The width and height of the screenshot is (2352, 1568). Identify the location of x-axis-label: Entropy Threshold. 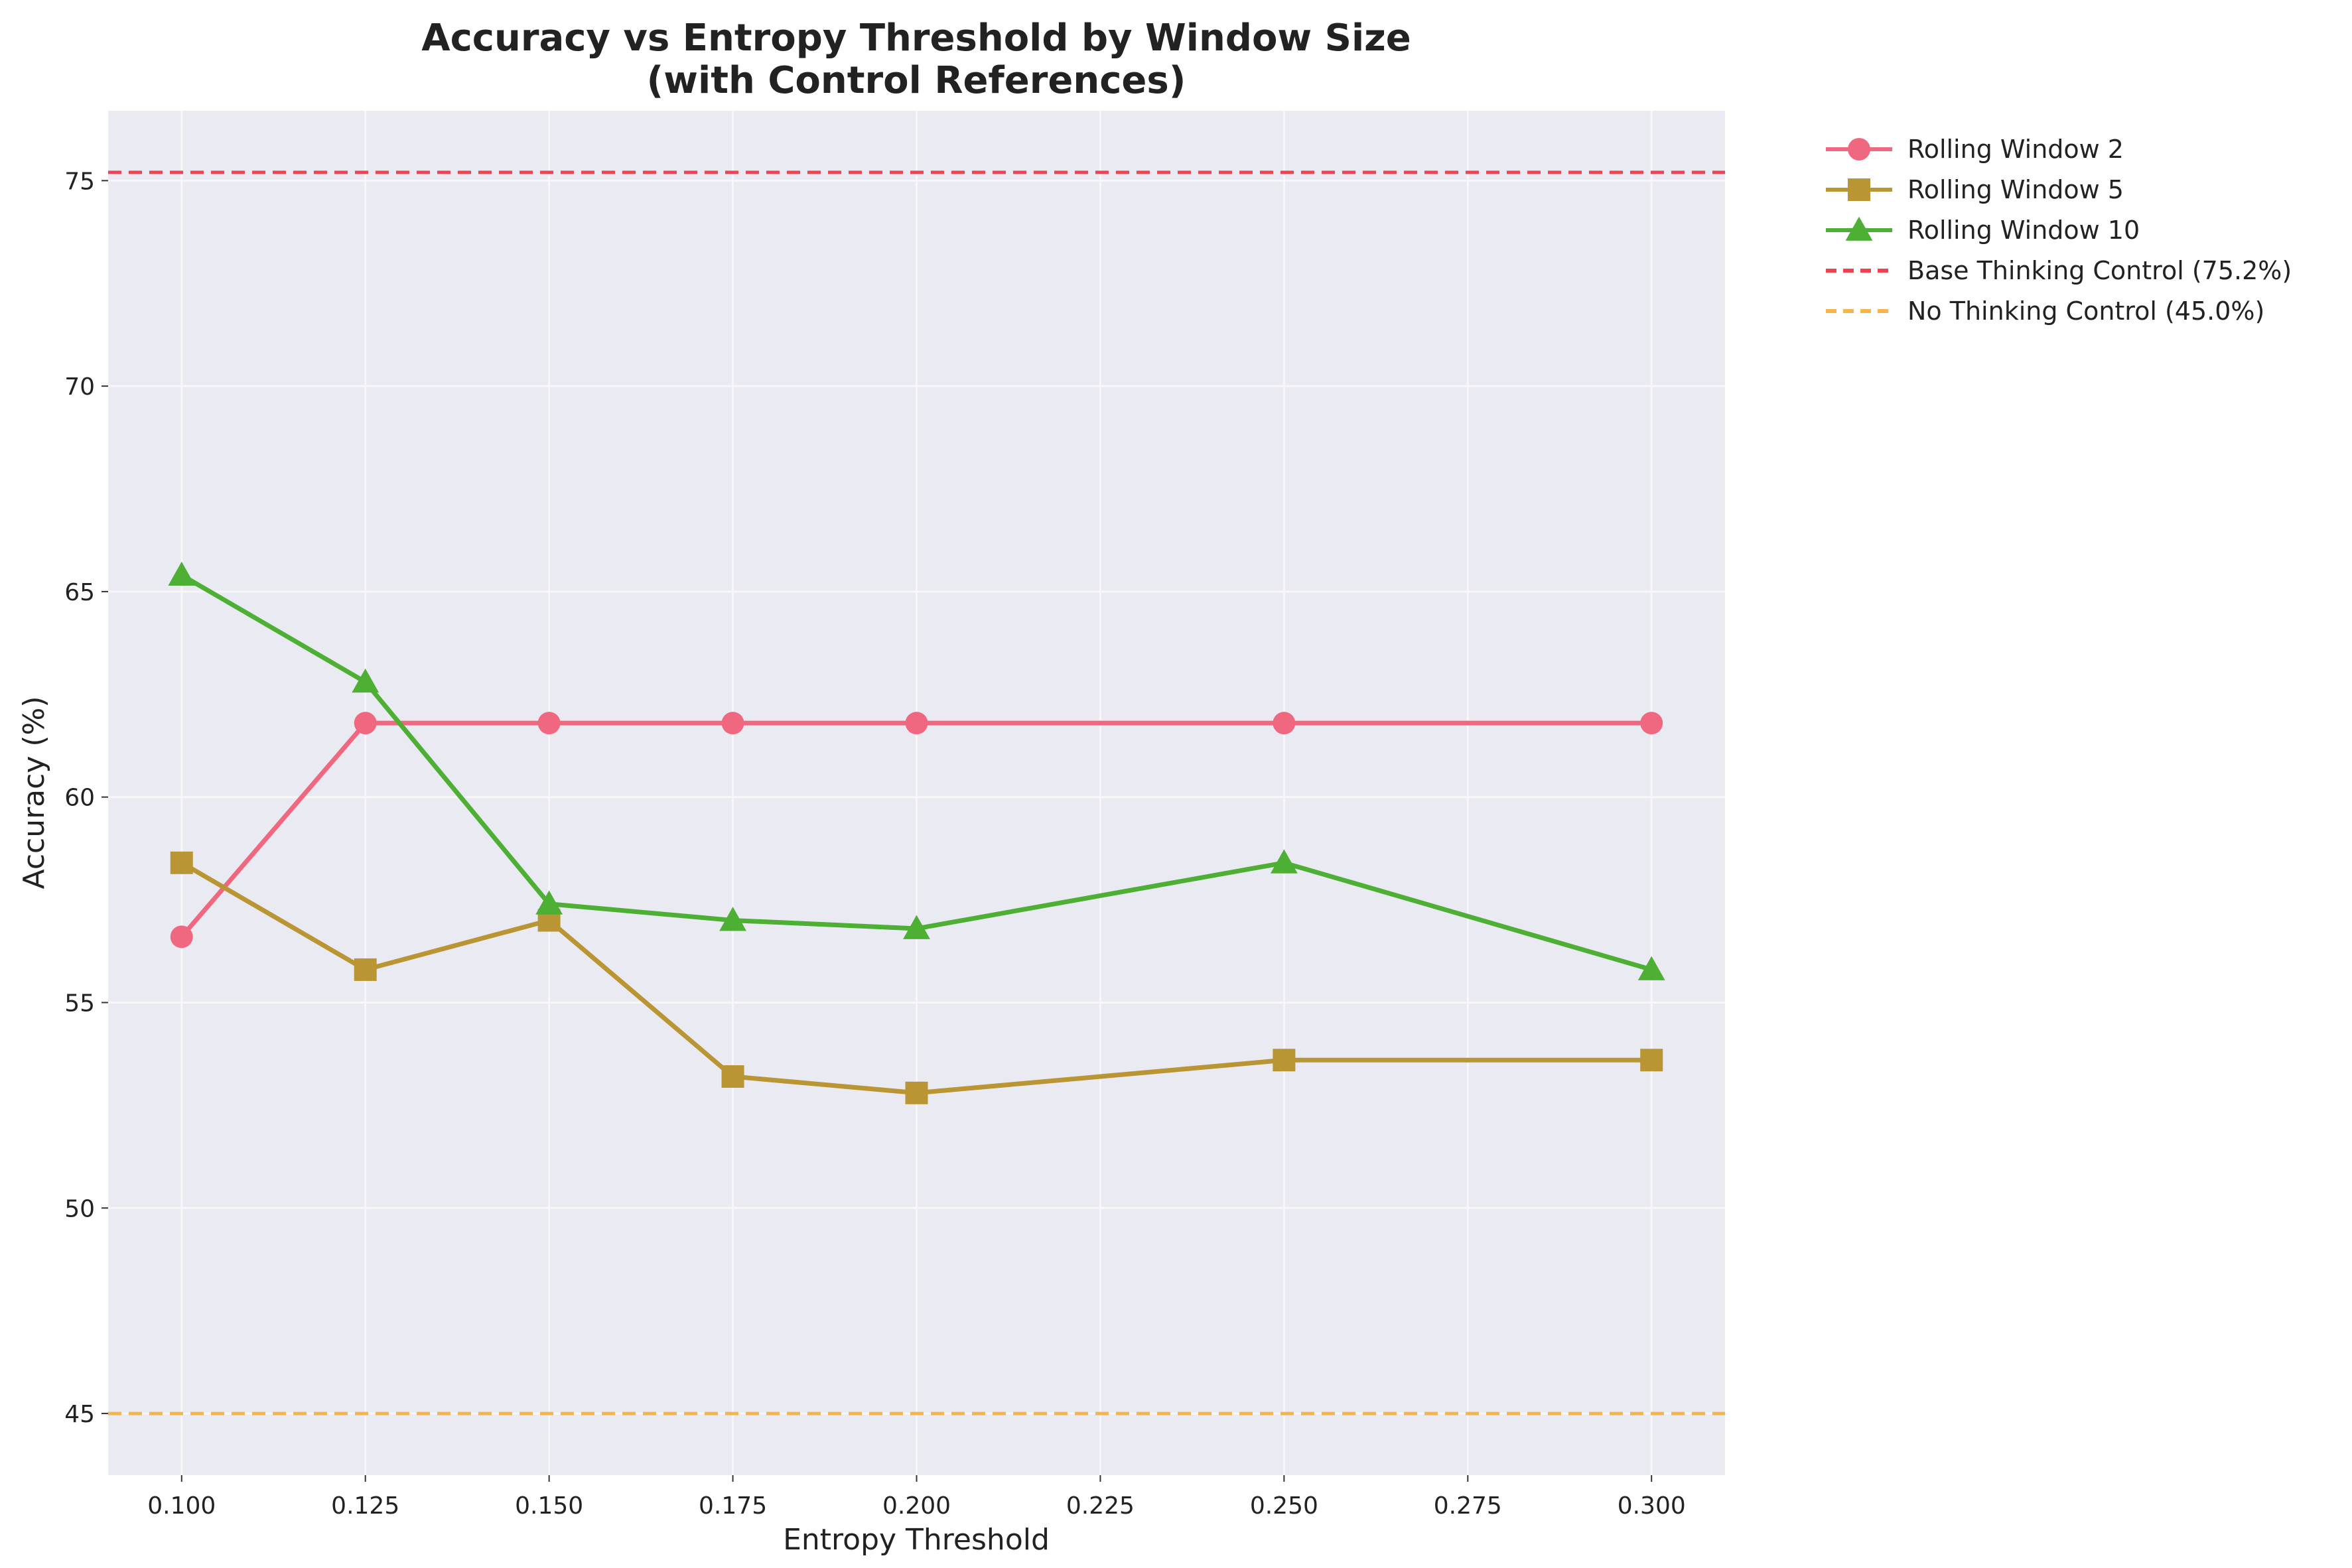
(916, 1540).